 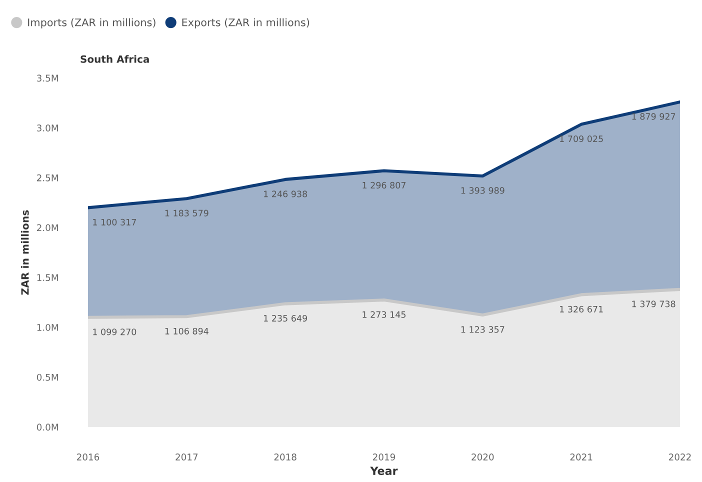 What do you see at coordinates (47, 327) in the screenshot?
I see `y-tick-label: 1.0M` at bounding box center [47, 327].